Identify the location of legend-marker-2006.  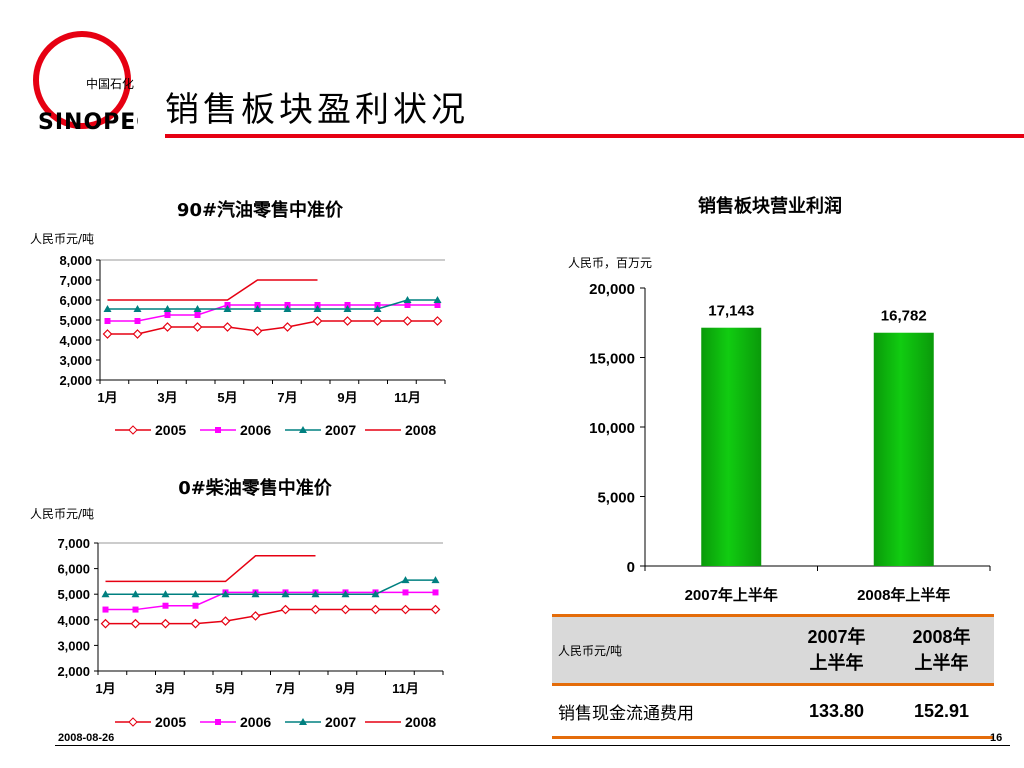
(218, 722).